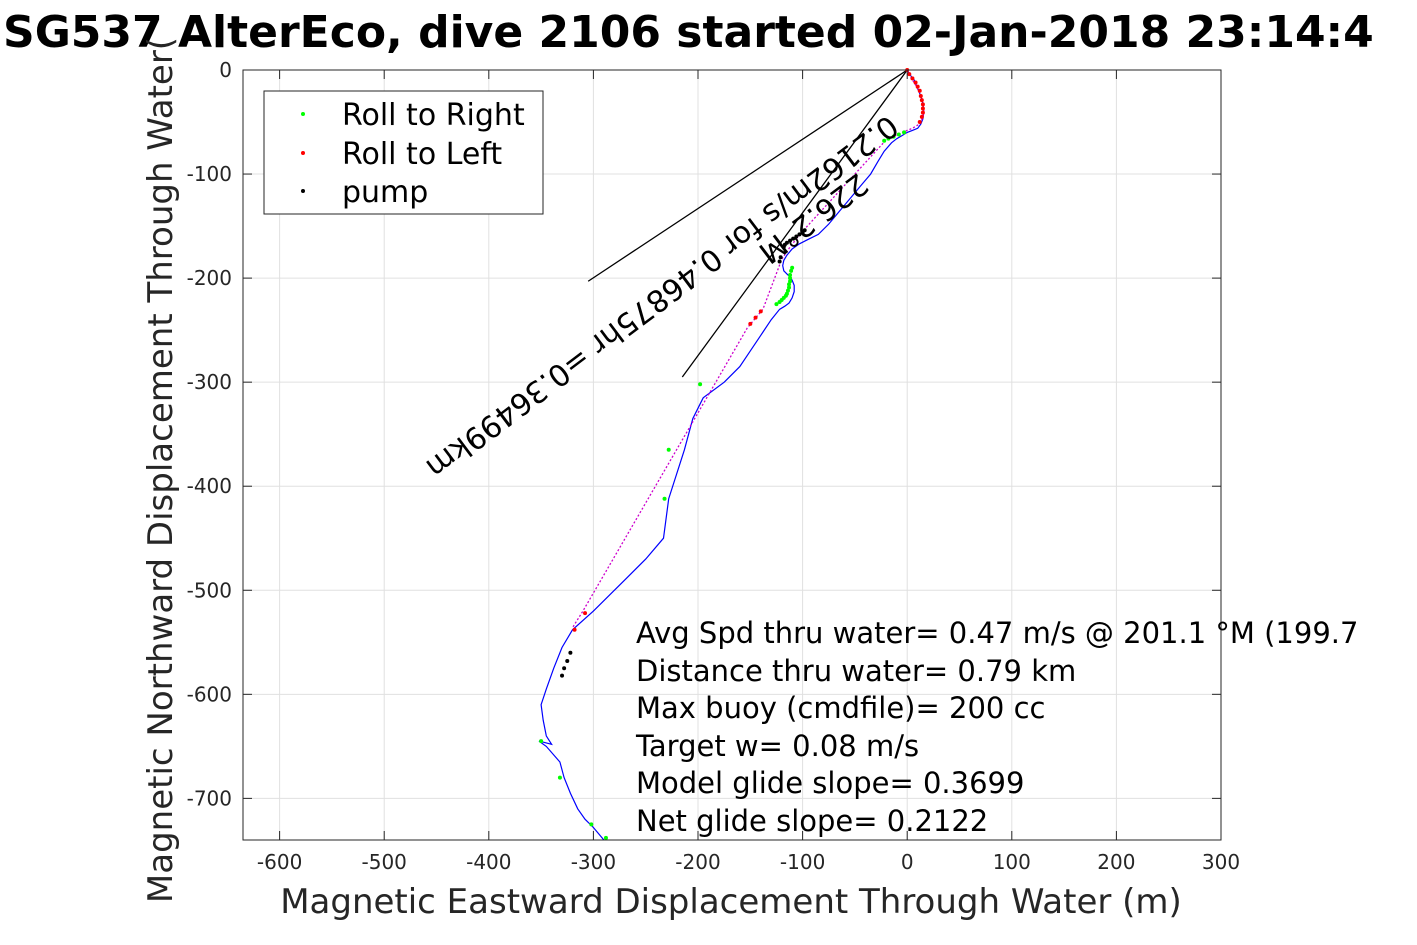  I want to click on x-tick-label: -500, so click(384, 862).